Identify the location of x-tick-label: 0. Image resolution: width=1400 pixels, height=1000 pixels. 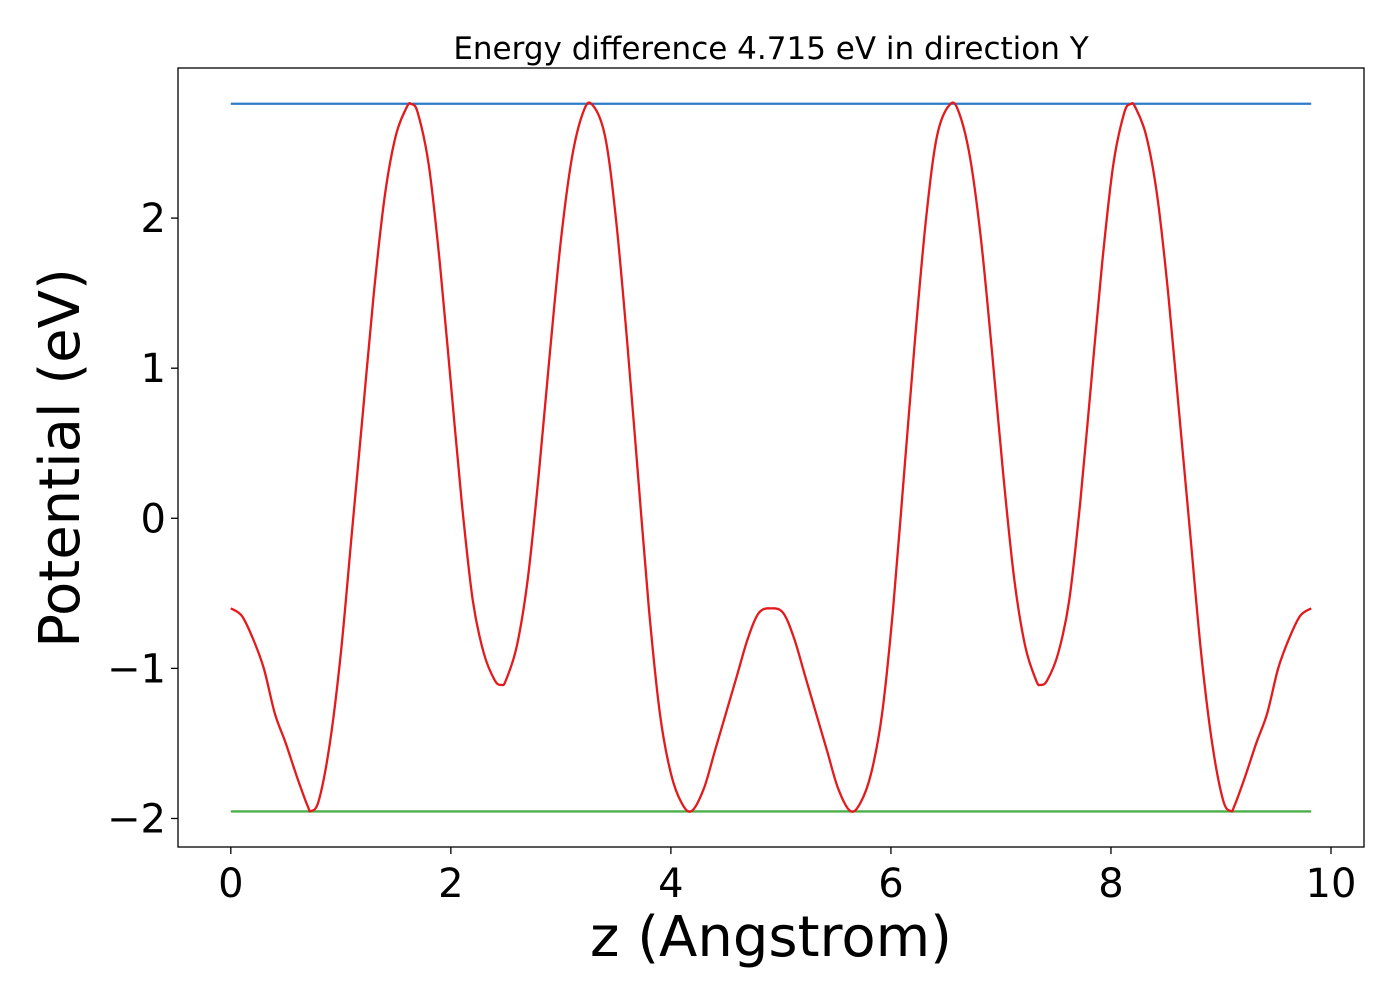
(230, 884).